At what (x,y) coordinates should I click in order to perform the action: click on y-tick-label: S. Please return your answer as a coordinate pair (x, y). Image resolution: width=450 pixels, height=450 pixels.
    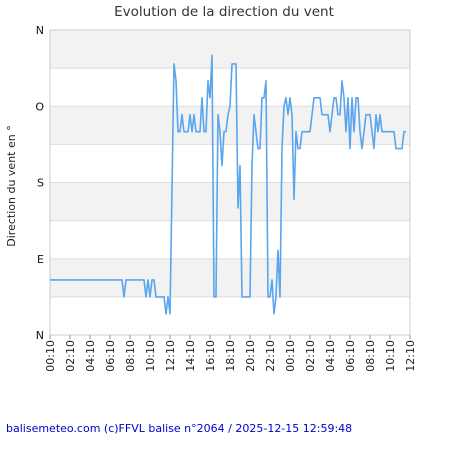
    Looking at the image, I should click on (40, 183).